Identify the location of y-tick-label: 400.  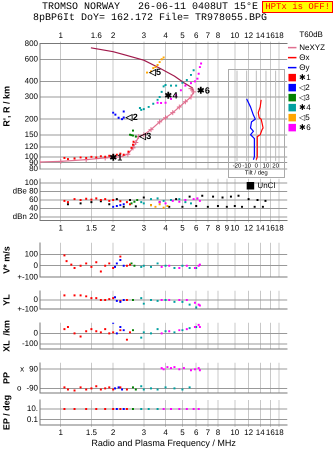
(31, 81).